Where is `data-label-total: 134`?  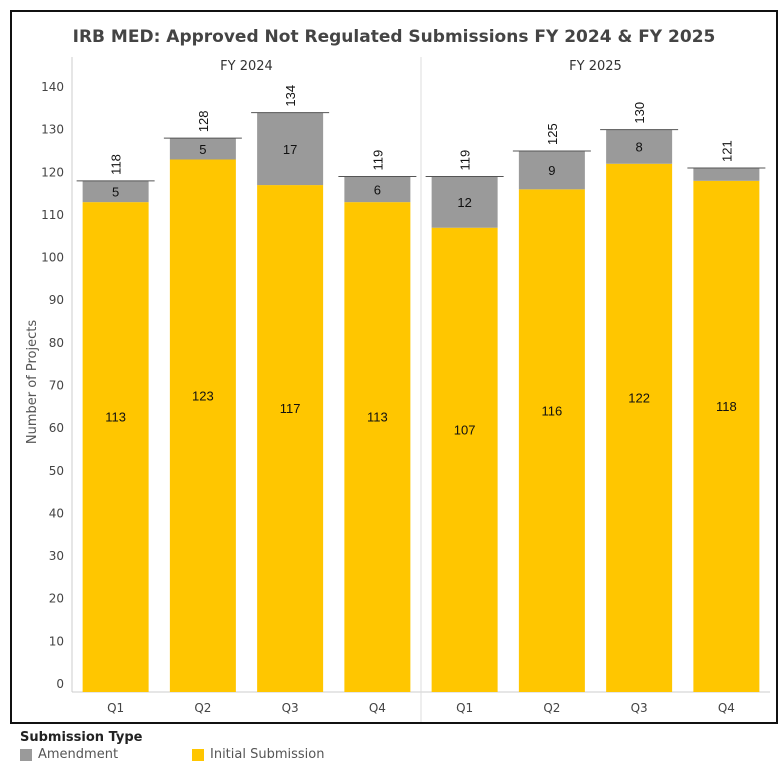 data-label-total: 134 is located at coordinates (290, 96).